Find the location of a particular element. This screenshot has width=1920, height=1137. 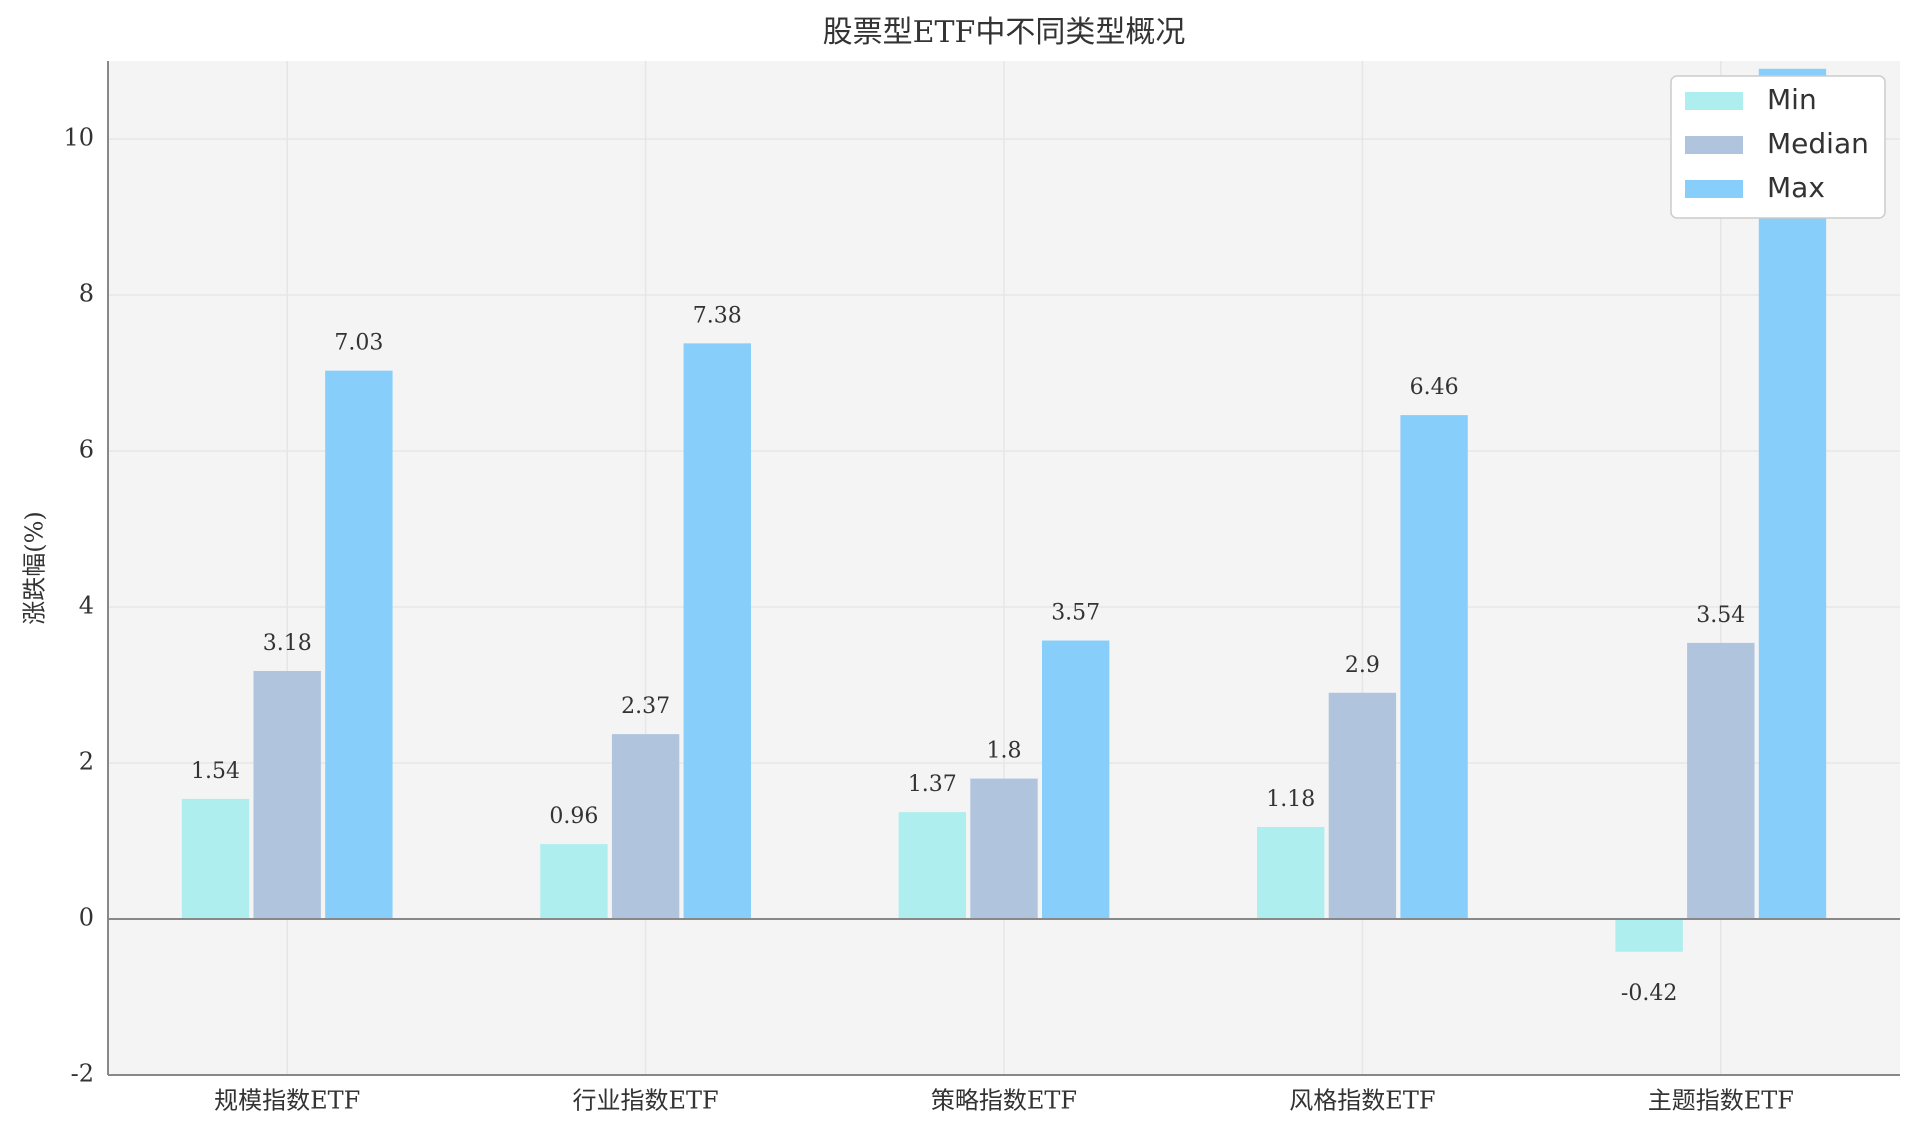

value-label: 1.8 is located at coordinates (1004, 751).